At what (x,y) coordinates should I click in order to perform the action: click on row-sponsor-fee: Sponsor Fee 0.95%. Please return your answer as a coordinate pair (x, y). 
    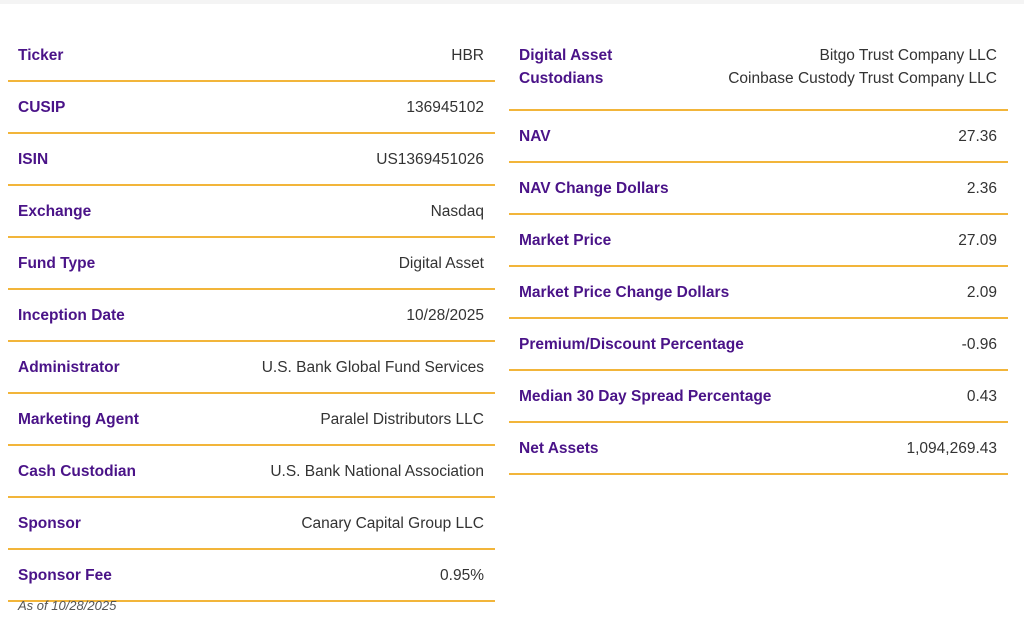
    Looking at the image, I should click on (251, 576).